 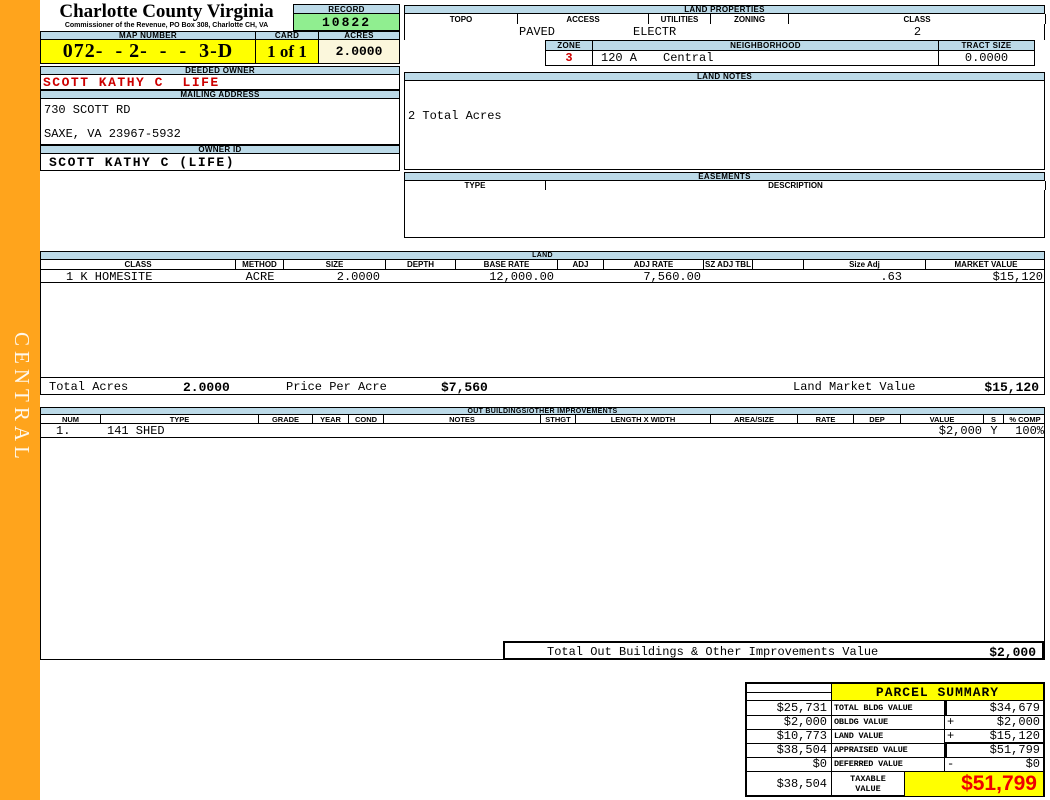 I want to click on op-obldg: +, so click(x=951, y=722).